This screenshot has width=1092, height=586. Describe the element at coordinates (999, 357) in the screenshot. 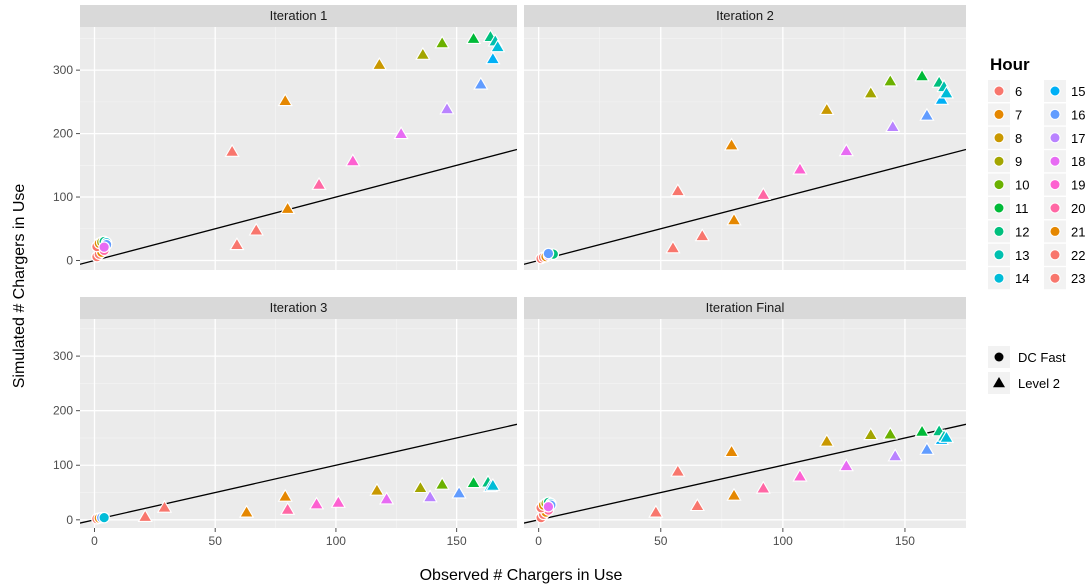

I see `legend-shape-circle` at that location.